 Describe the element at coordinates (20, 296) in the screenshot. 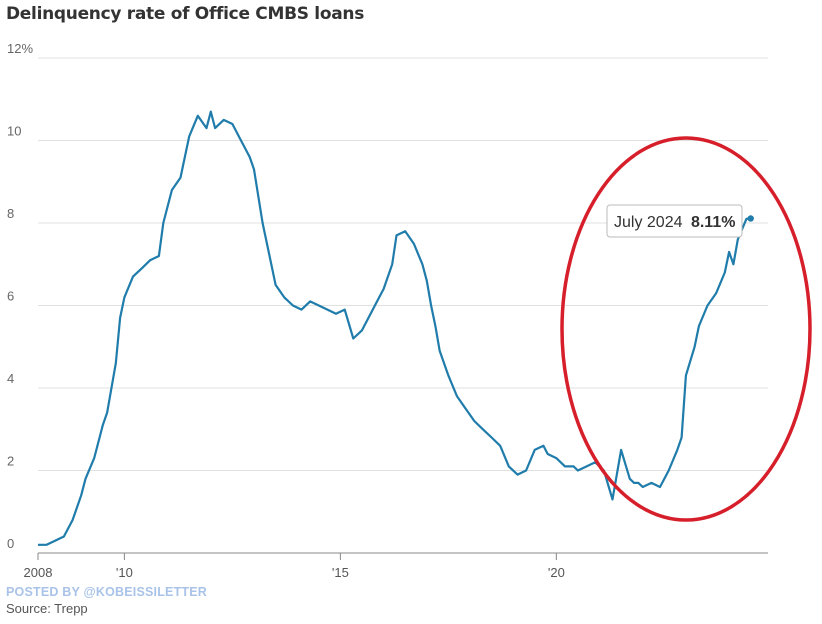

I see `y-axis-ticks: 0 2 4 6 8 10 12%` at that location.